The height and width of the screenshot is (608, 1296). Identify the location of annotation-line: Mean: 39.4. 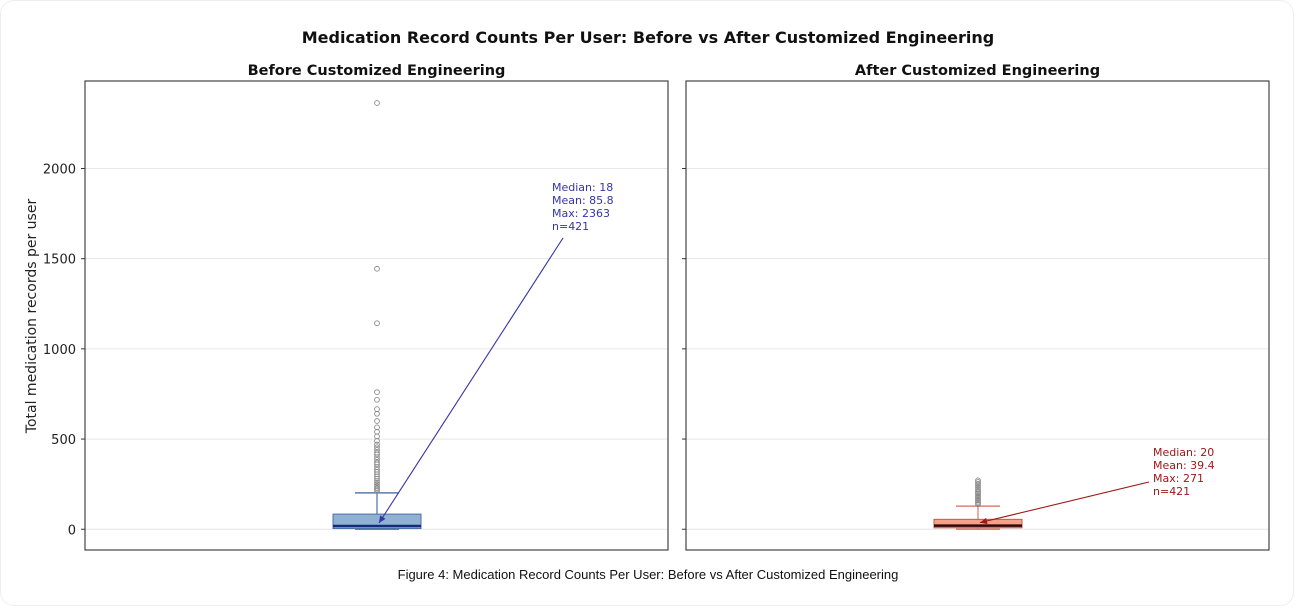
(1184, 465).